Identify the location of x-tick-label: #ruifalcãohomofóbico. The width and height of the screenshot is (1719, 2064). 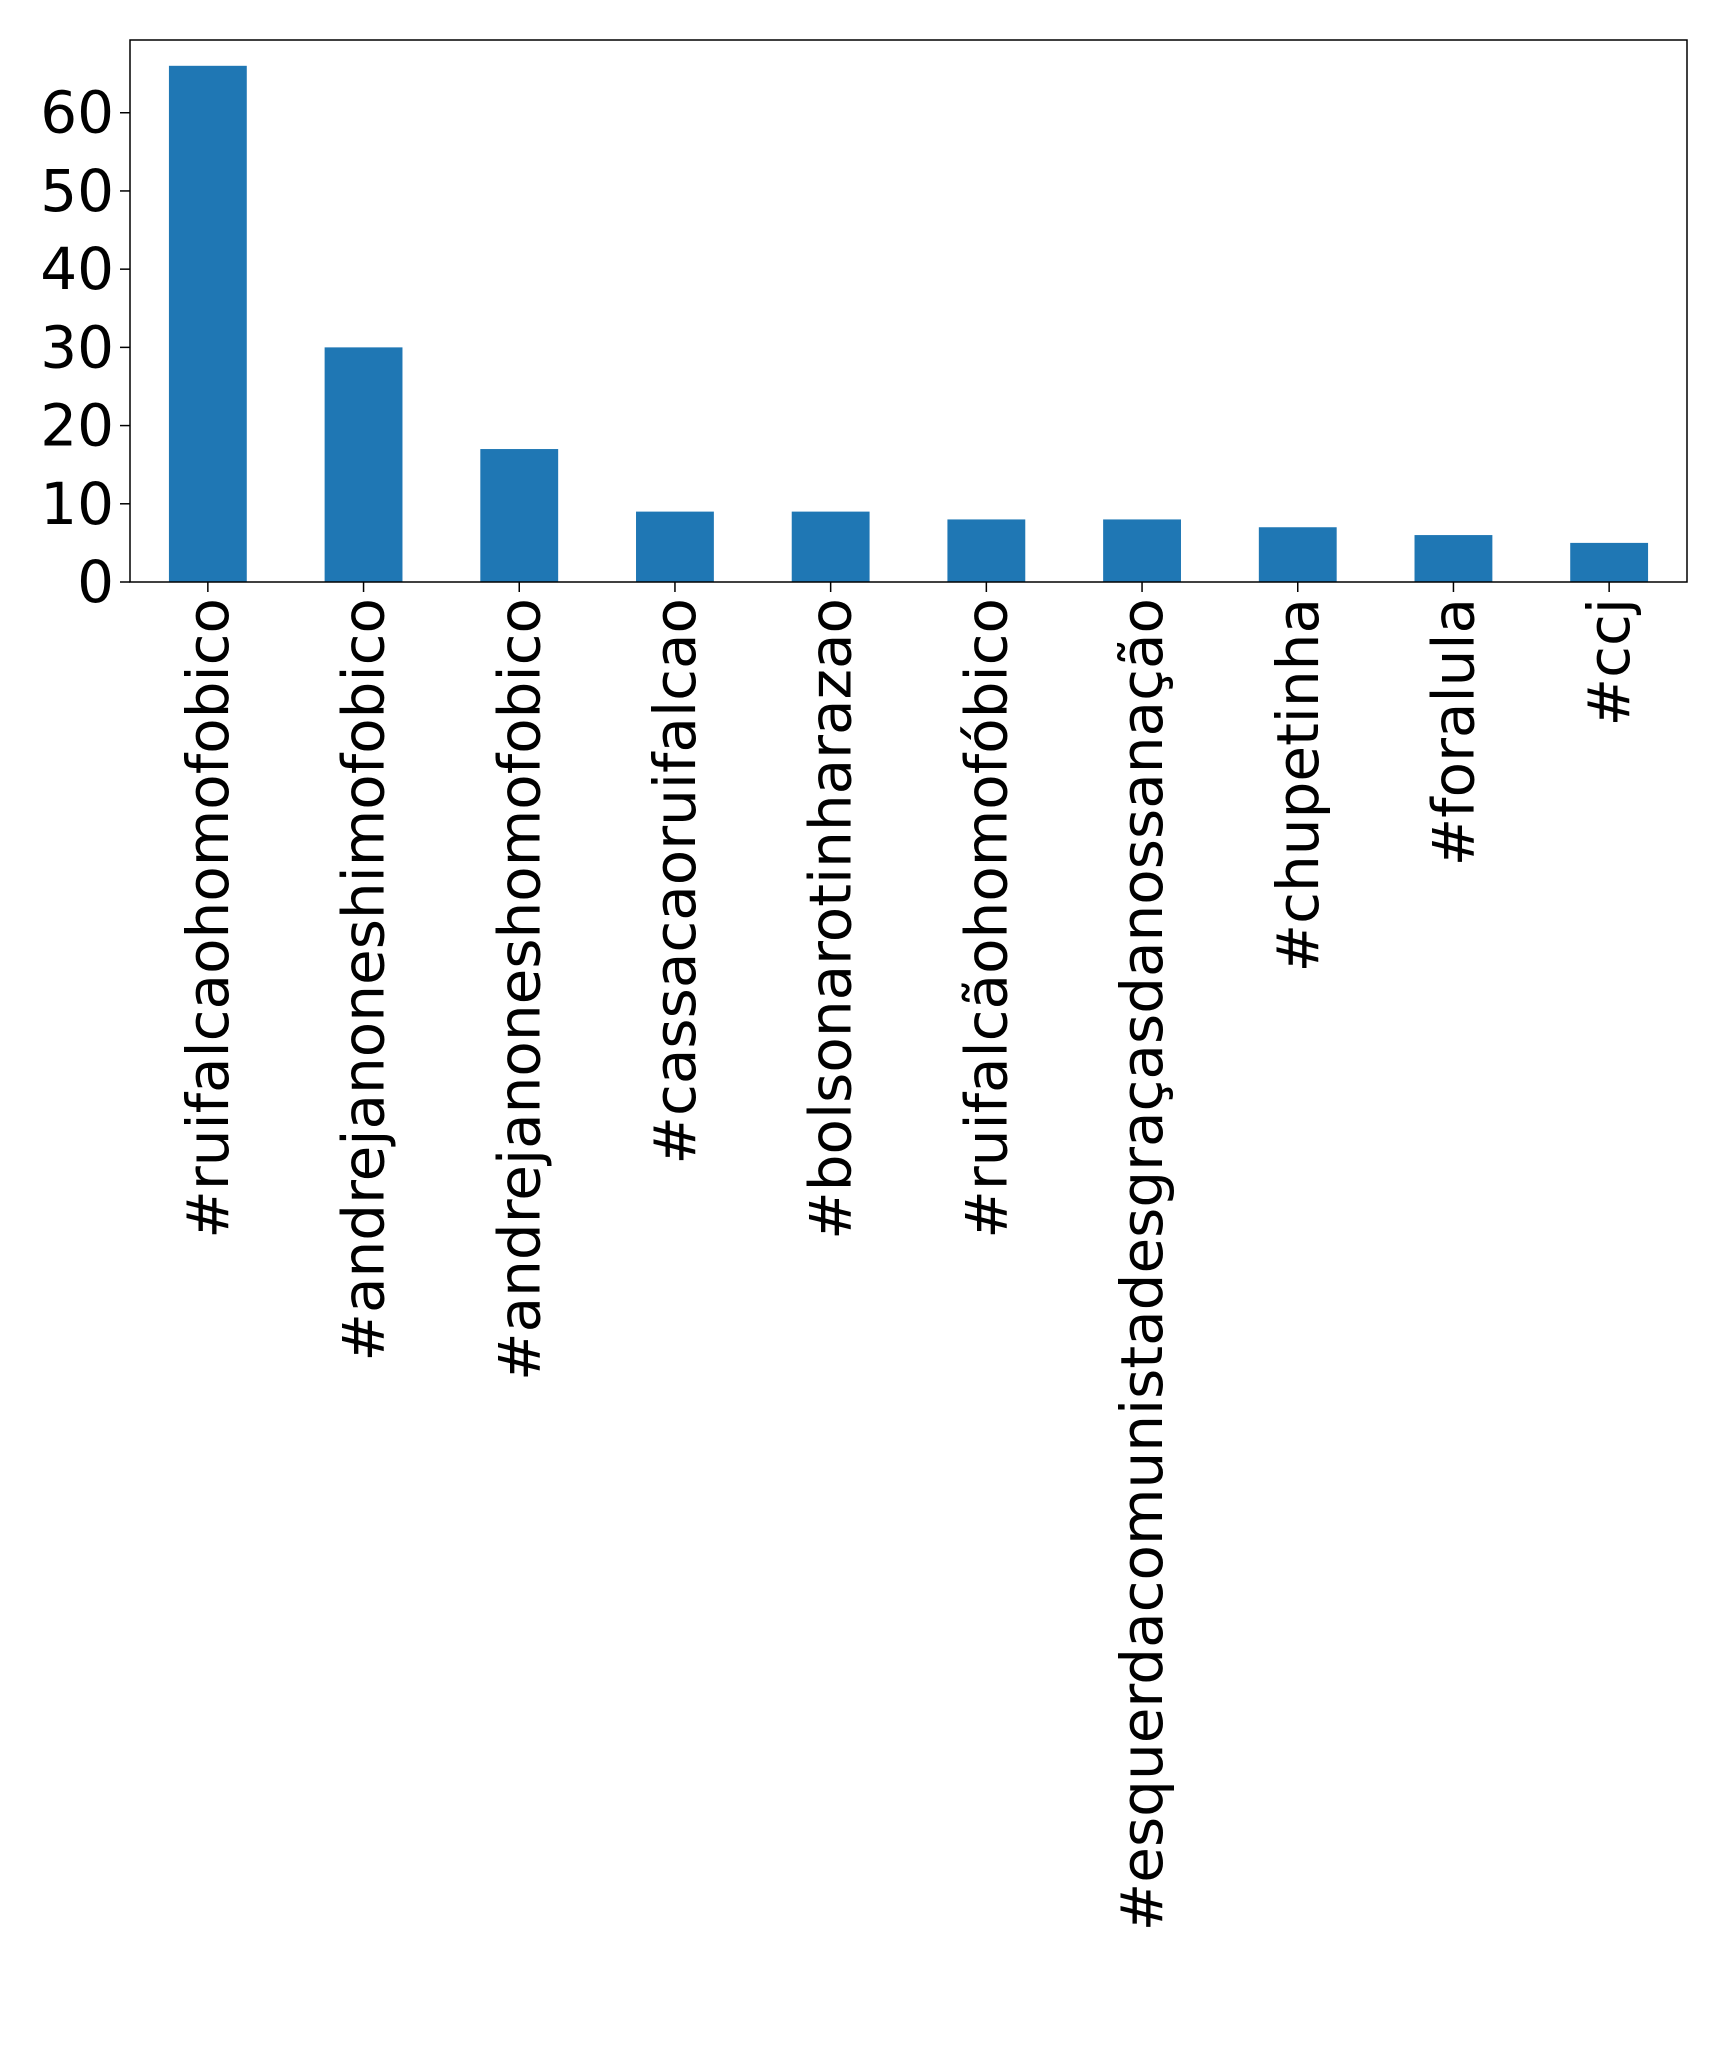
(986, 918).